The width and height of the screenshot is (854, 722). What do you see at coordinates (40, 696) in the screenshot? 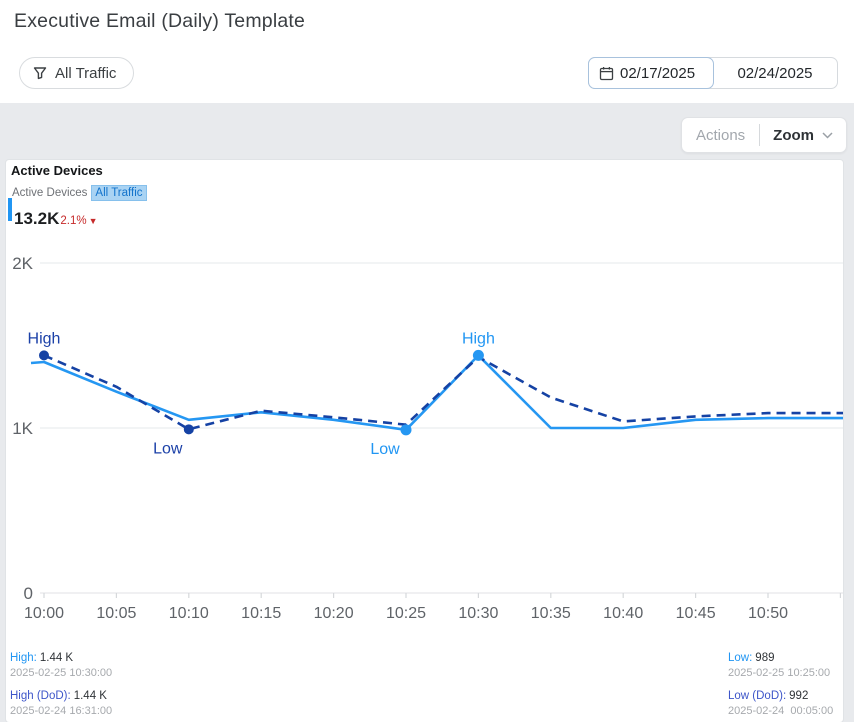
I see `stat-high-dod-label: High (DoD):` at bounding box center [40, 696].